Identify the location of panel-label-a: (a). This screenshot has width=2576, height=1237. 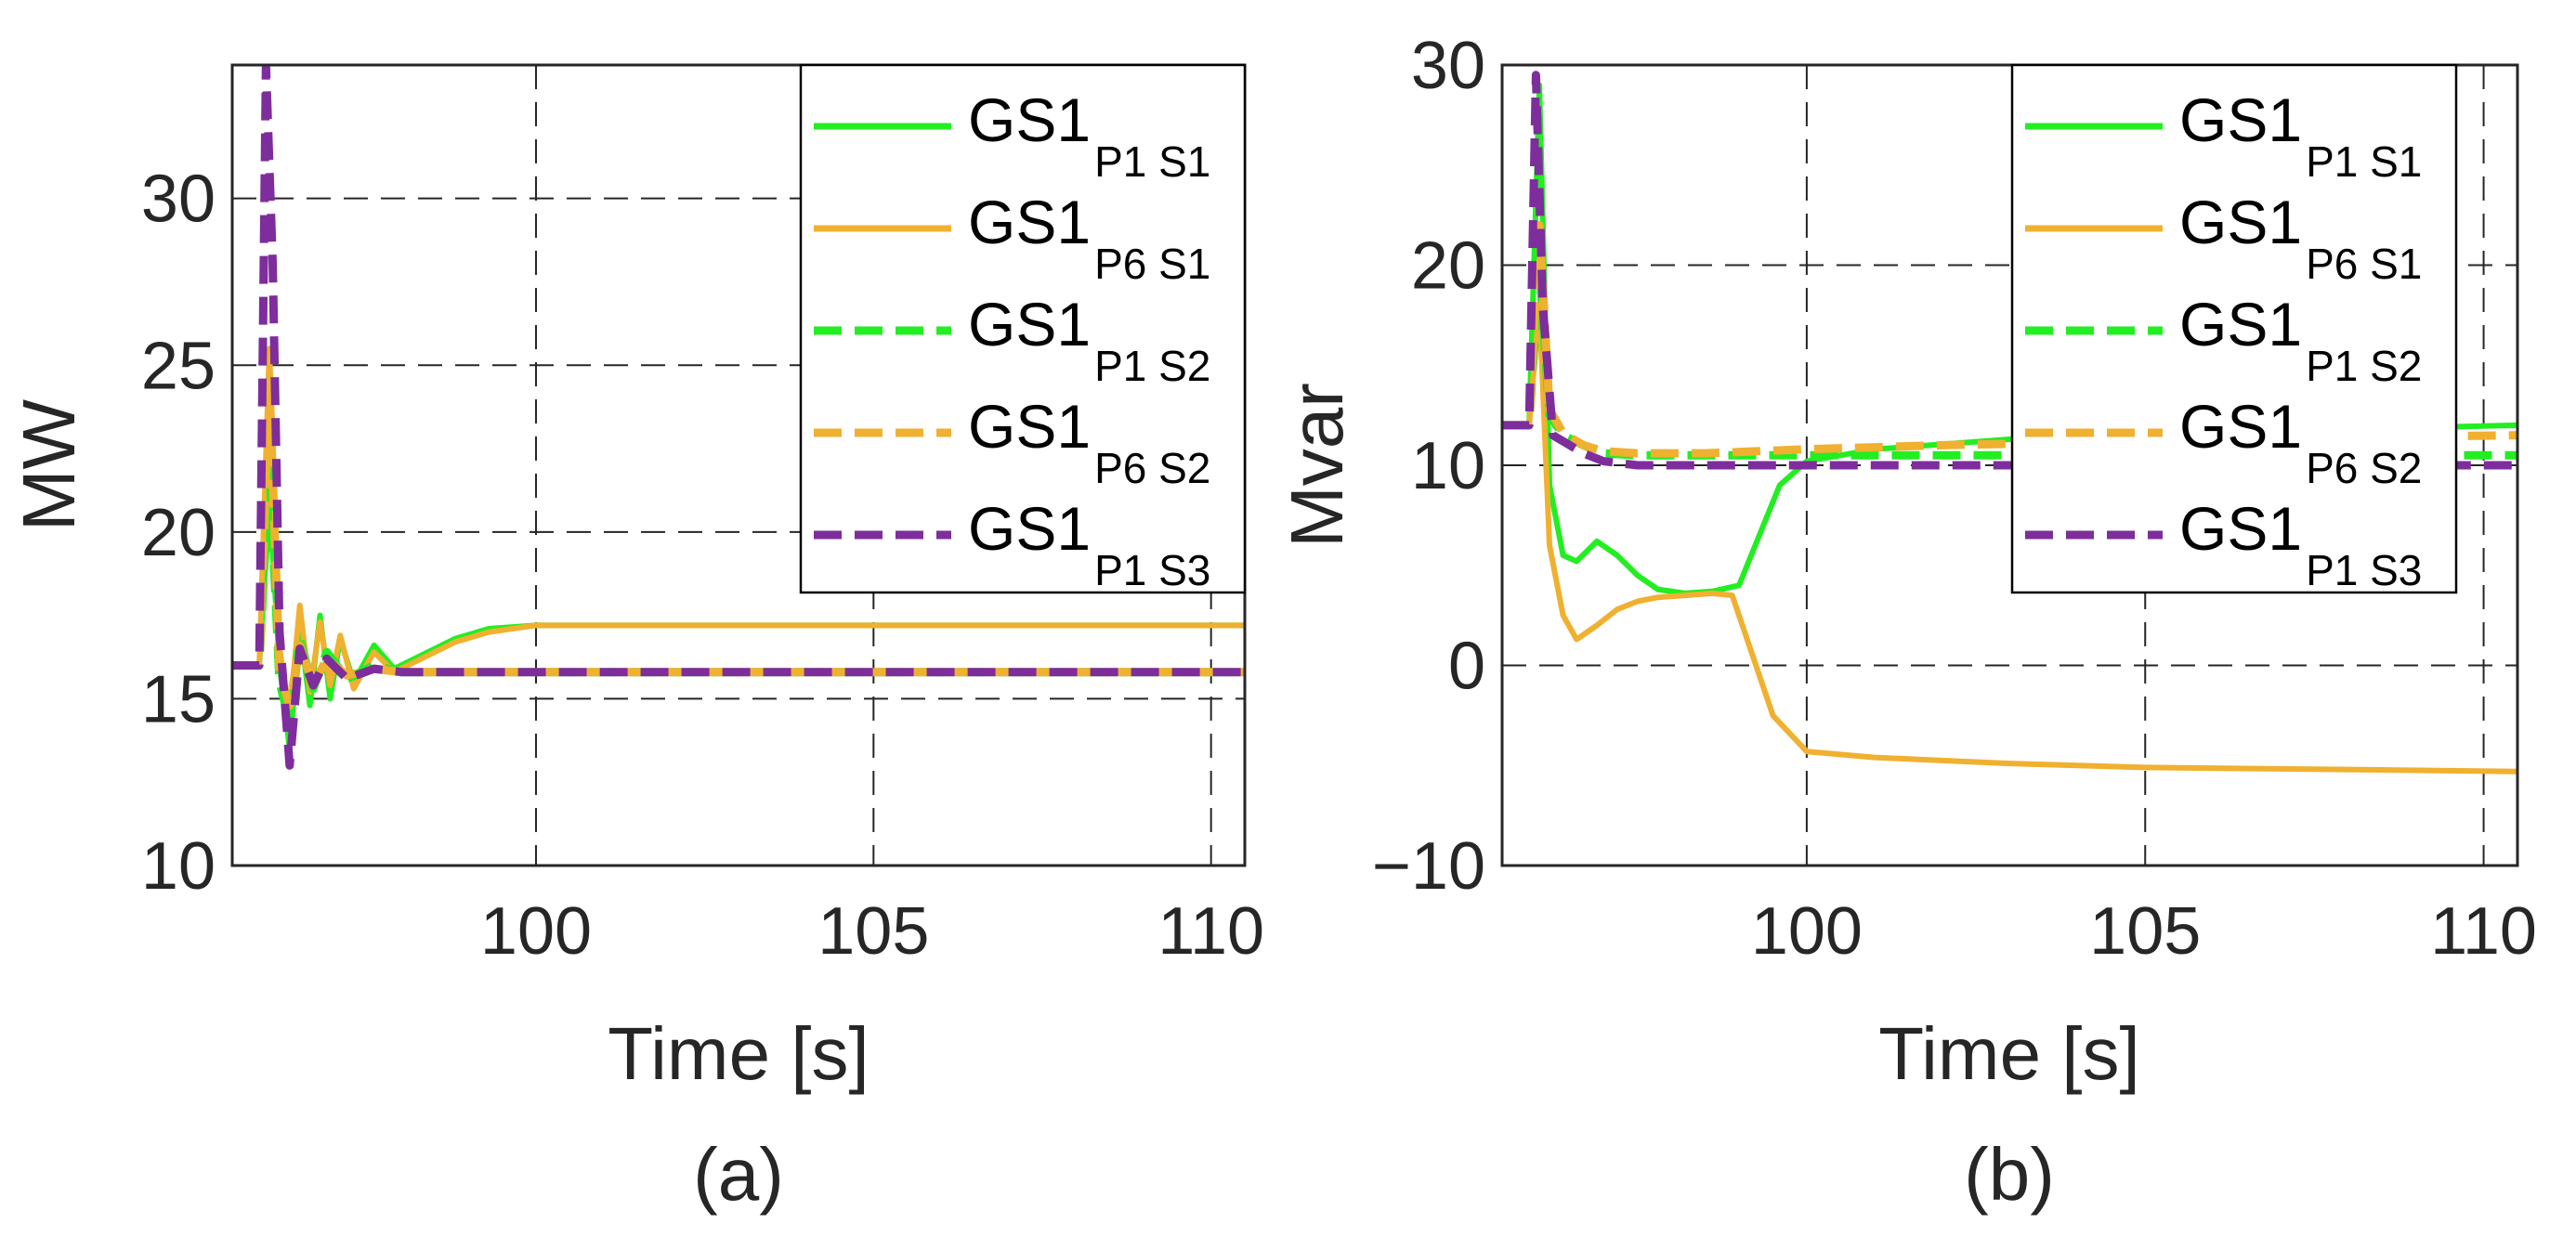
(738, 1174).